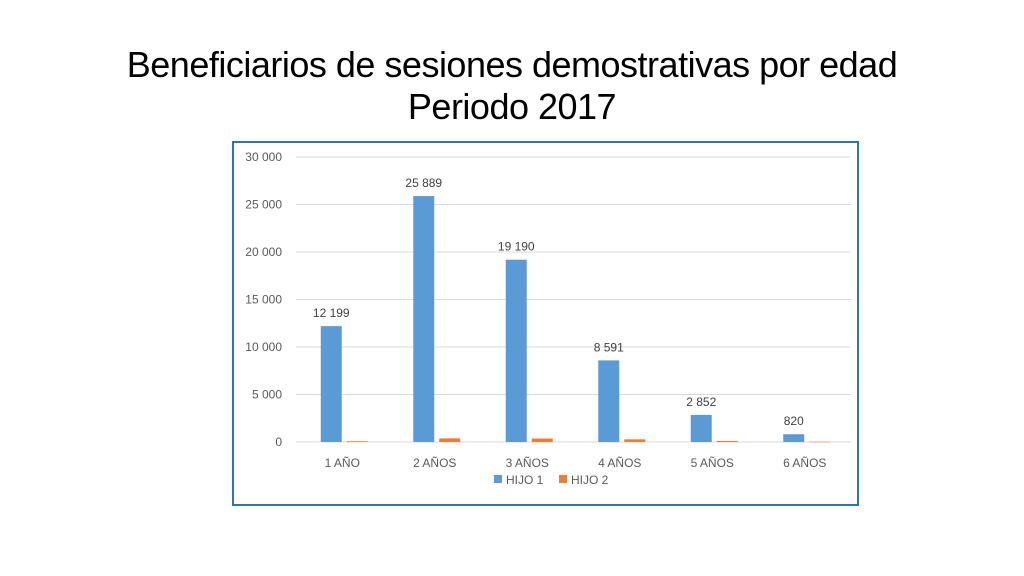 The image size is (1024, 576). Describe the element at coordinates (267, 395) in the screenshot. I see `y-tick-label: 5 000` at that location.